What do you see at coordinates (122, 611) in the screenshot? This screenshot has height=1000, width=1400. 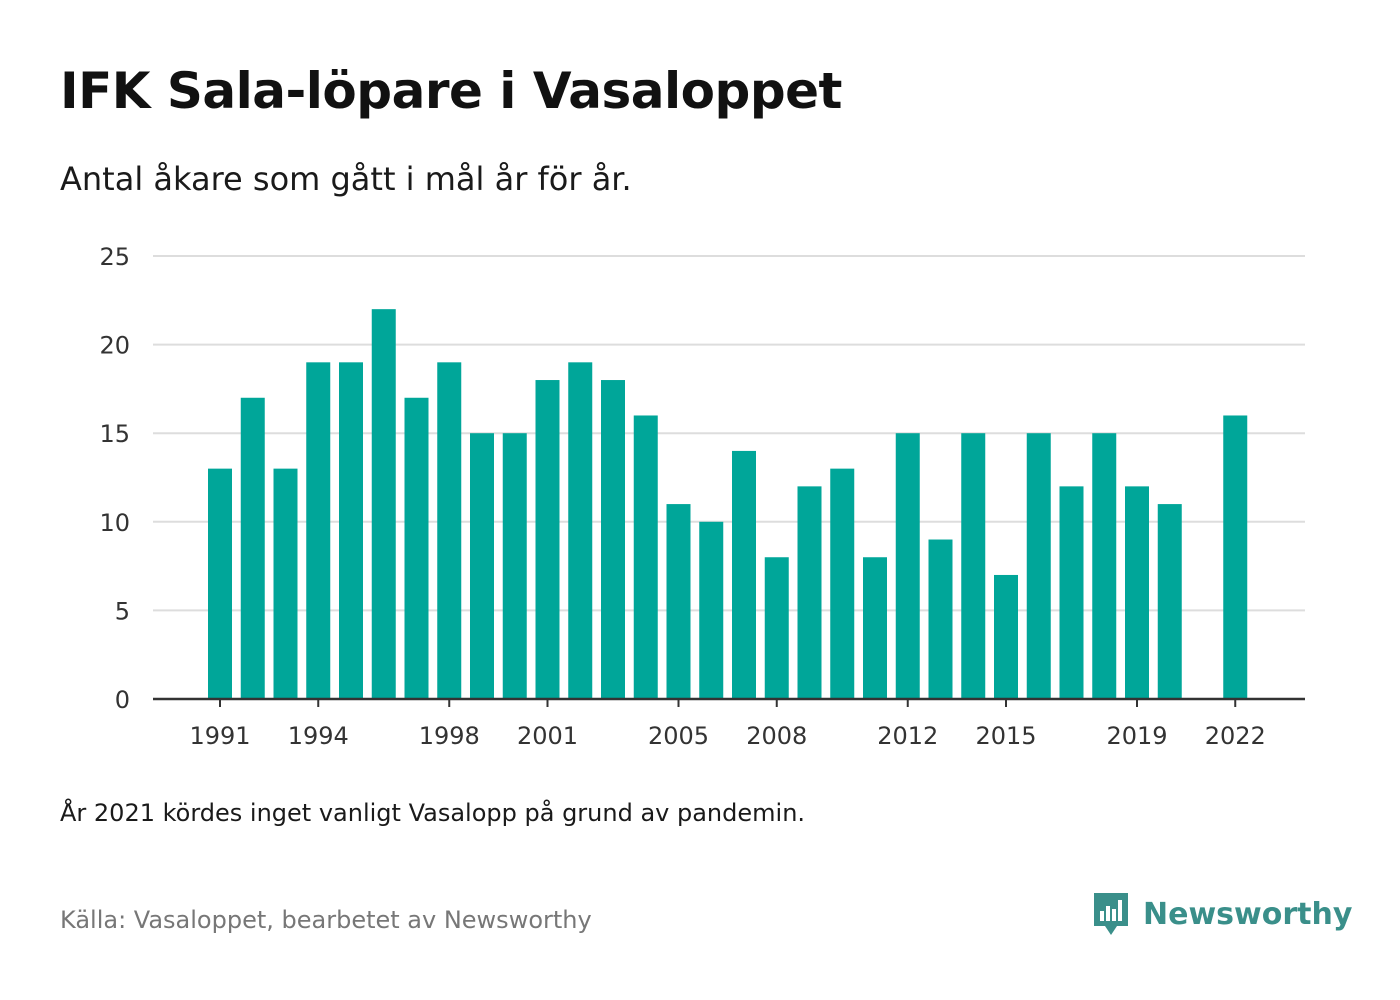 I see `y-tick-label: 5` at bounding box center [122, 611].